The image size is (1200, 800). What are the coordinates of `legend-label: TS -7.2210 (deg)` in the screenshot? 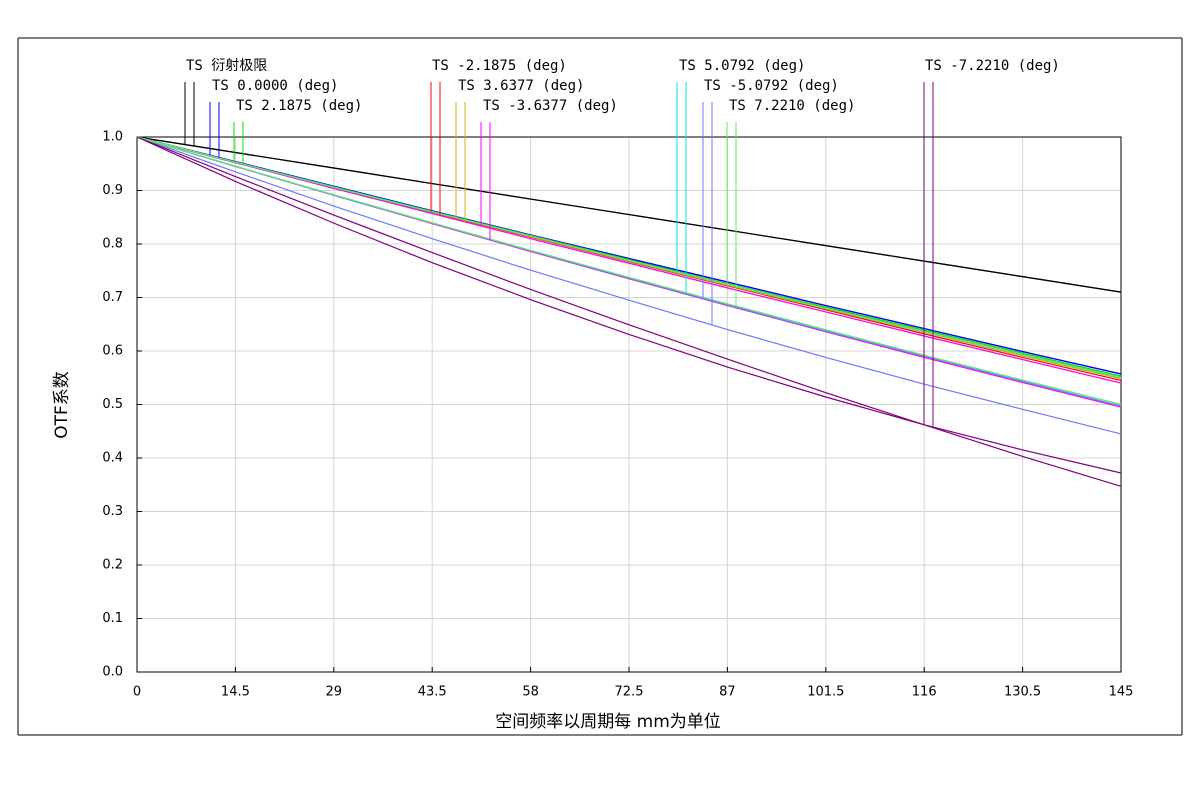 It's located at (992, 66).